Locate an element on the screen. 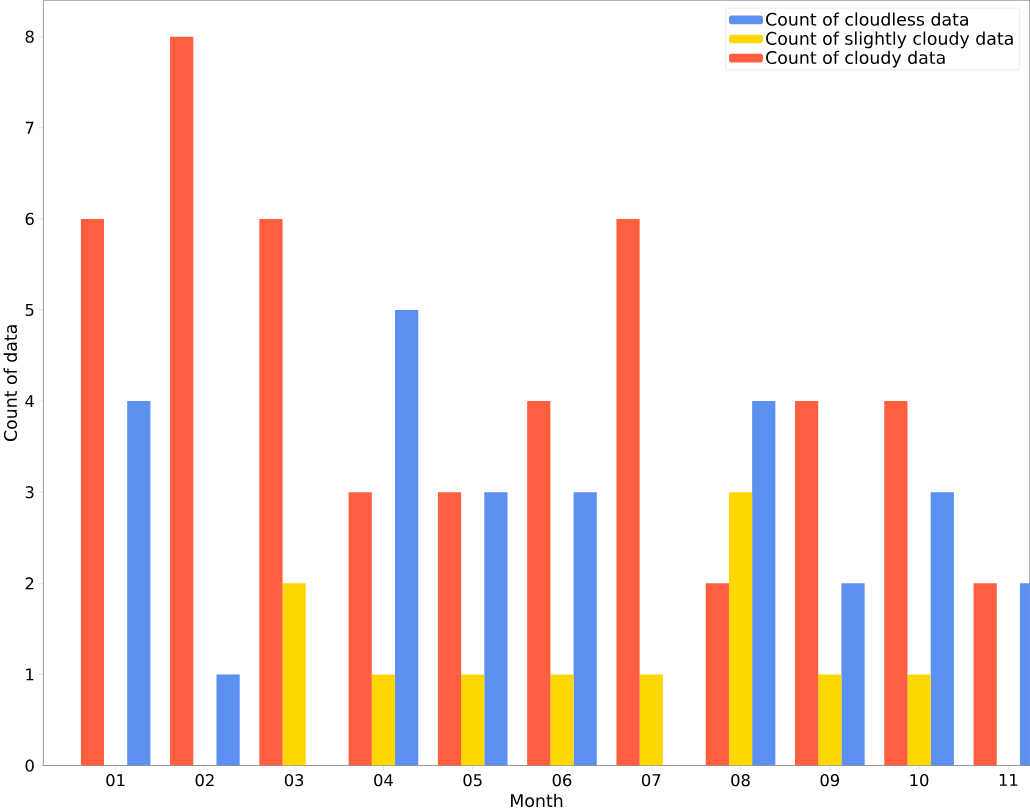 The width and height of the screenshot is (1030, 811). x-tick-label: 05 is located at coordinates (472, 780).